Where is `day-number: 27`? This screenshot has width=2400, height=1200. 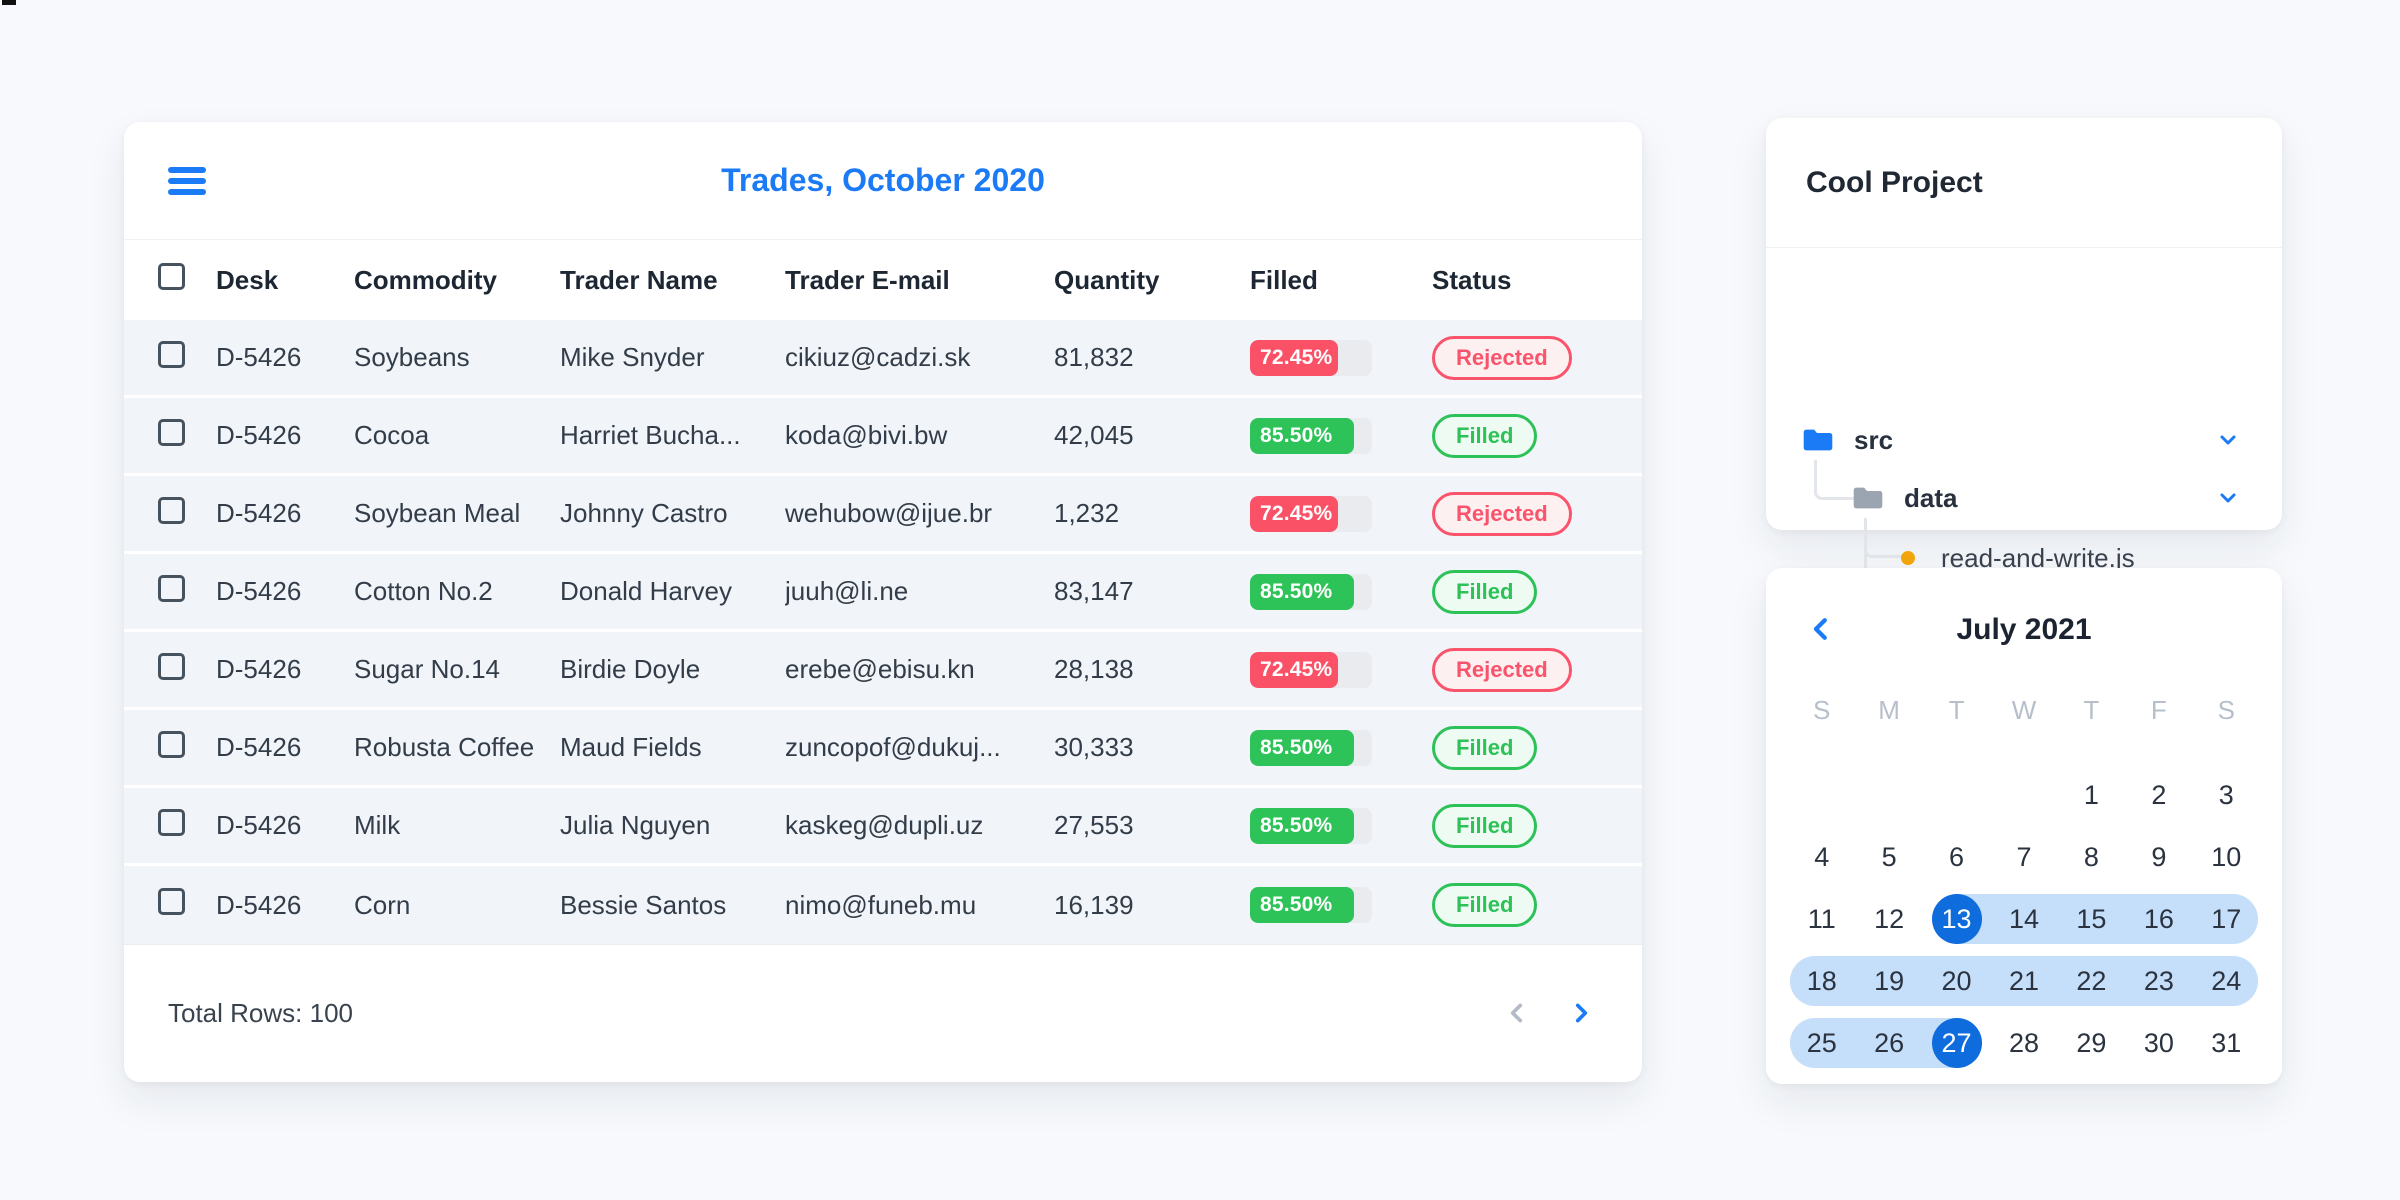 day-number: 27 is located at coordinates (1956, 1043).